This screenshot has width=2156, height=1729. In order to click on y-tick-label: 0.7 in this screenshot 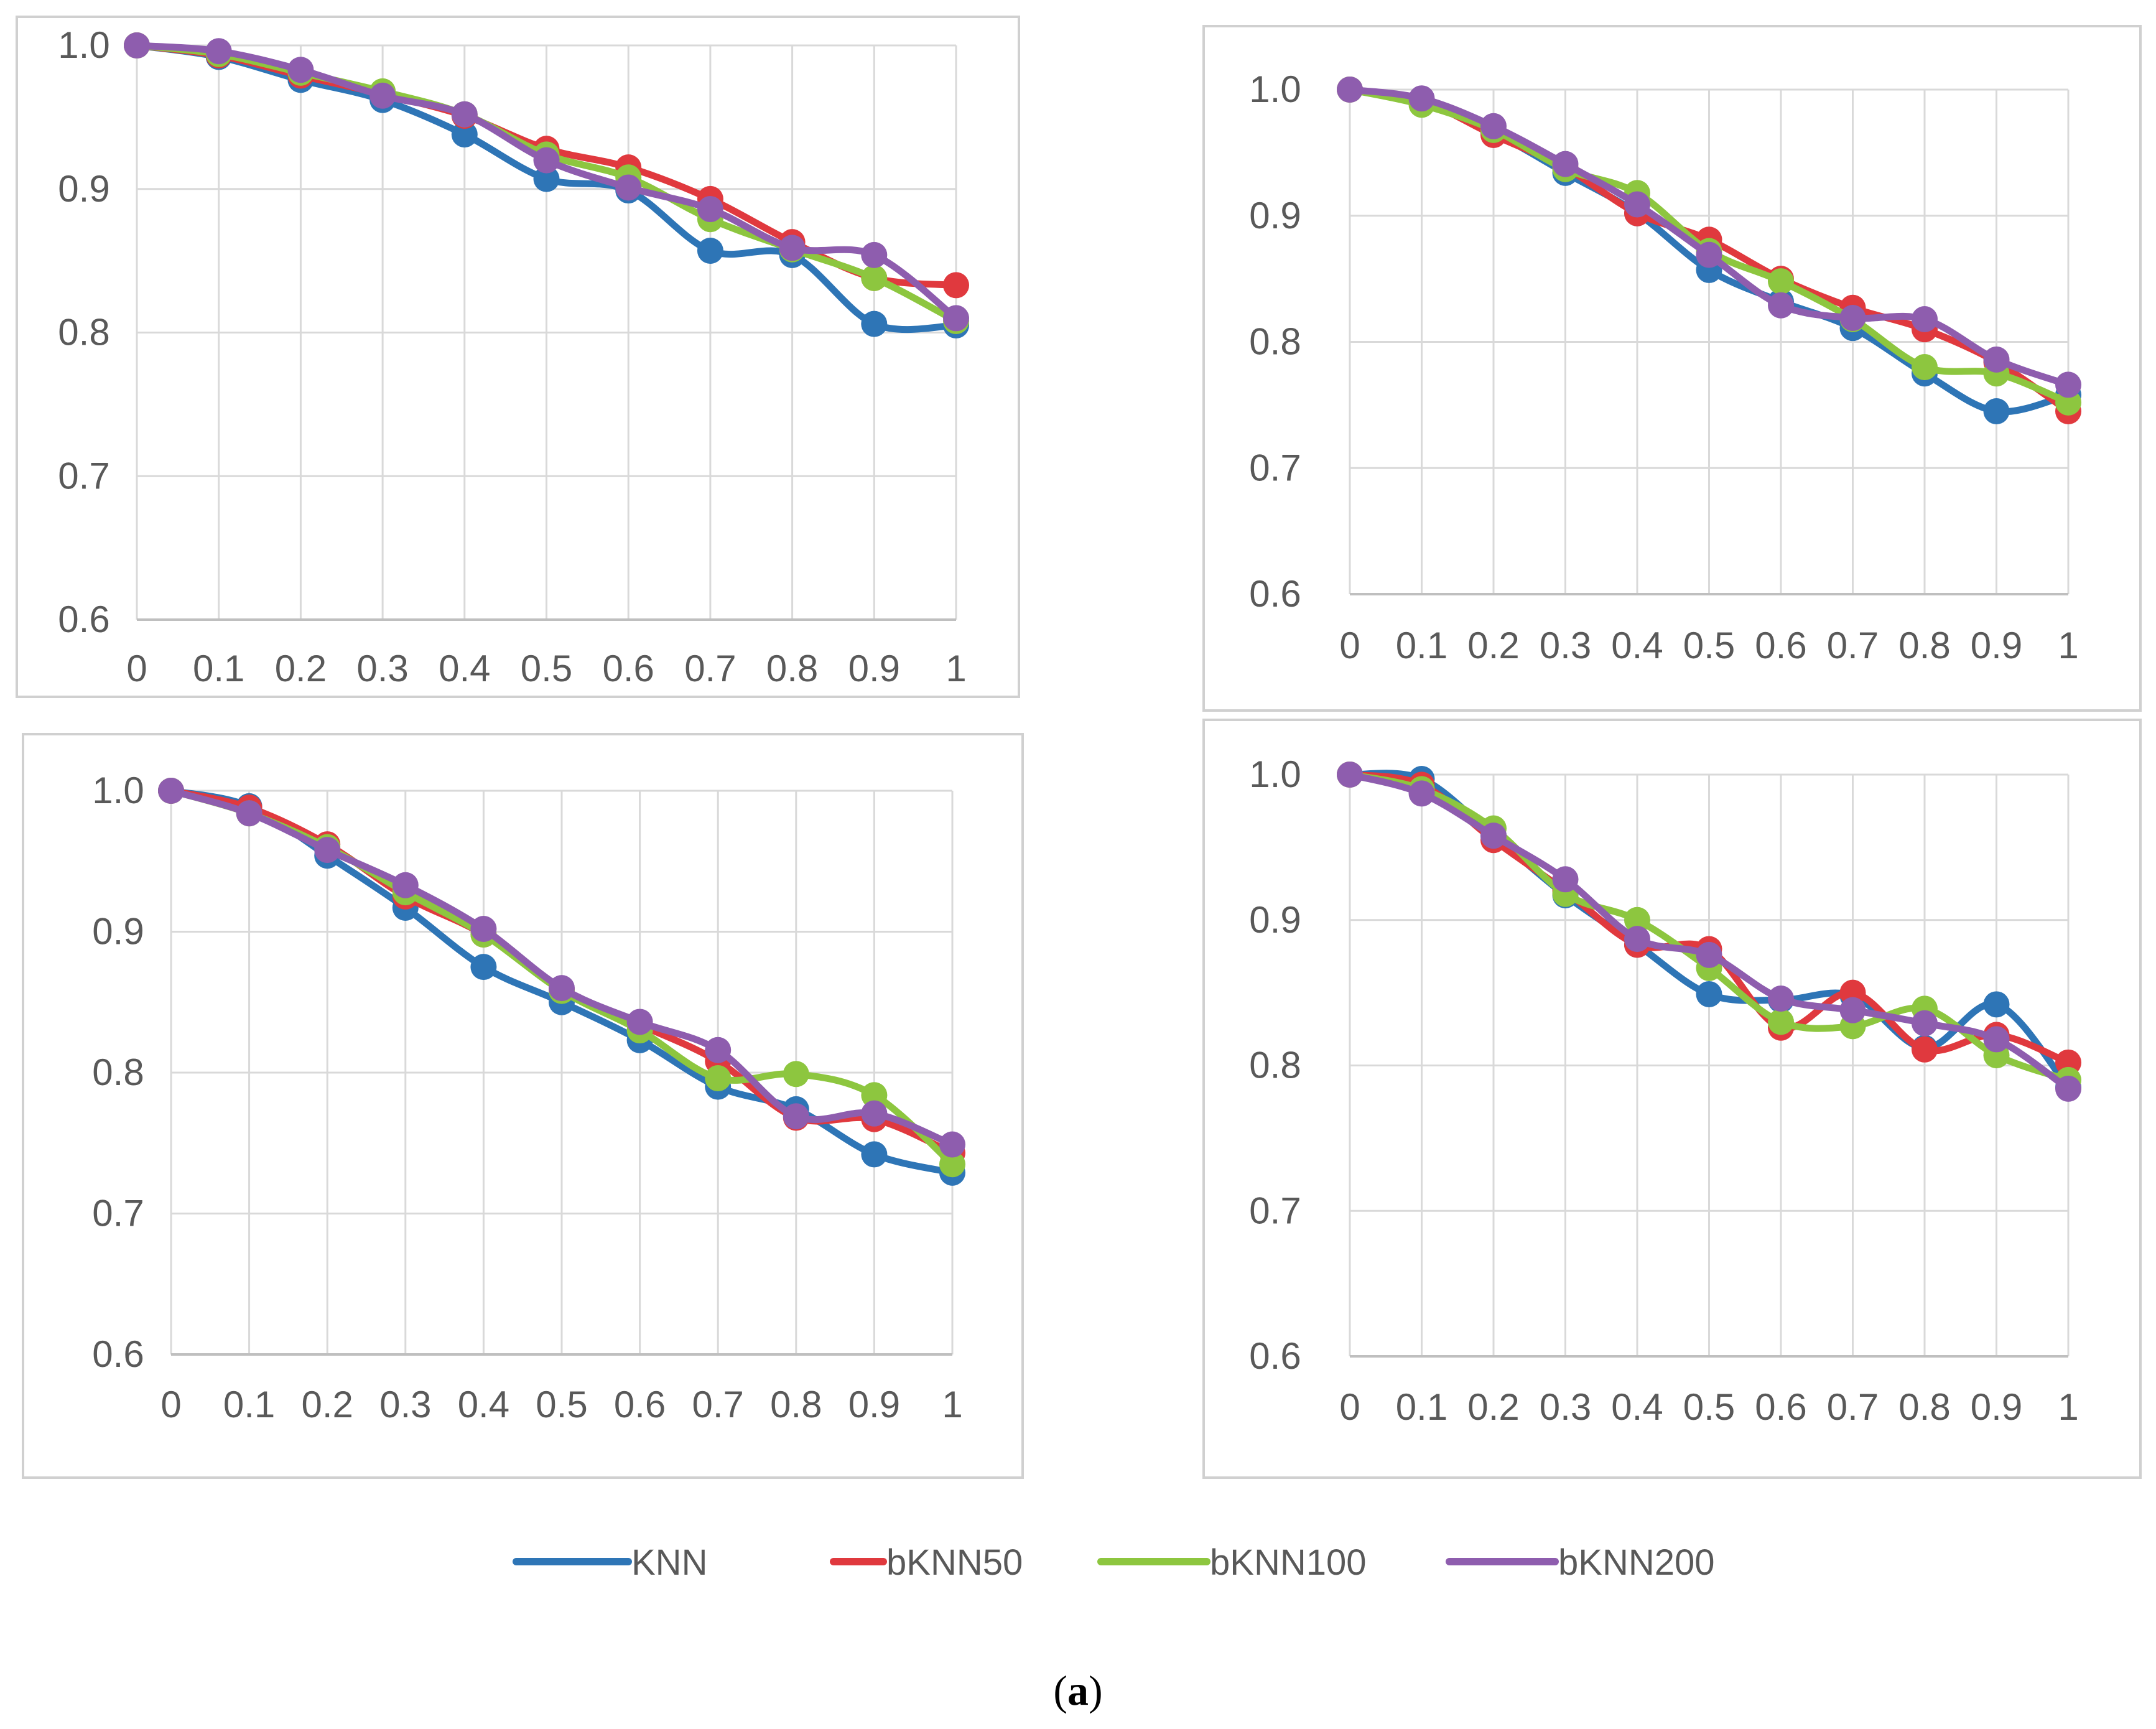, I will do `click(118, 1213)`.